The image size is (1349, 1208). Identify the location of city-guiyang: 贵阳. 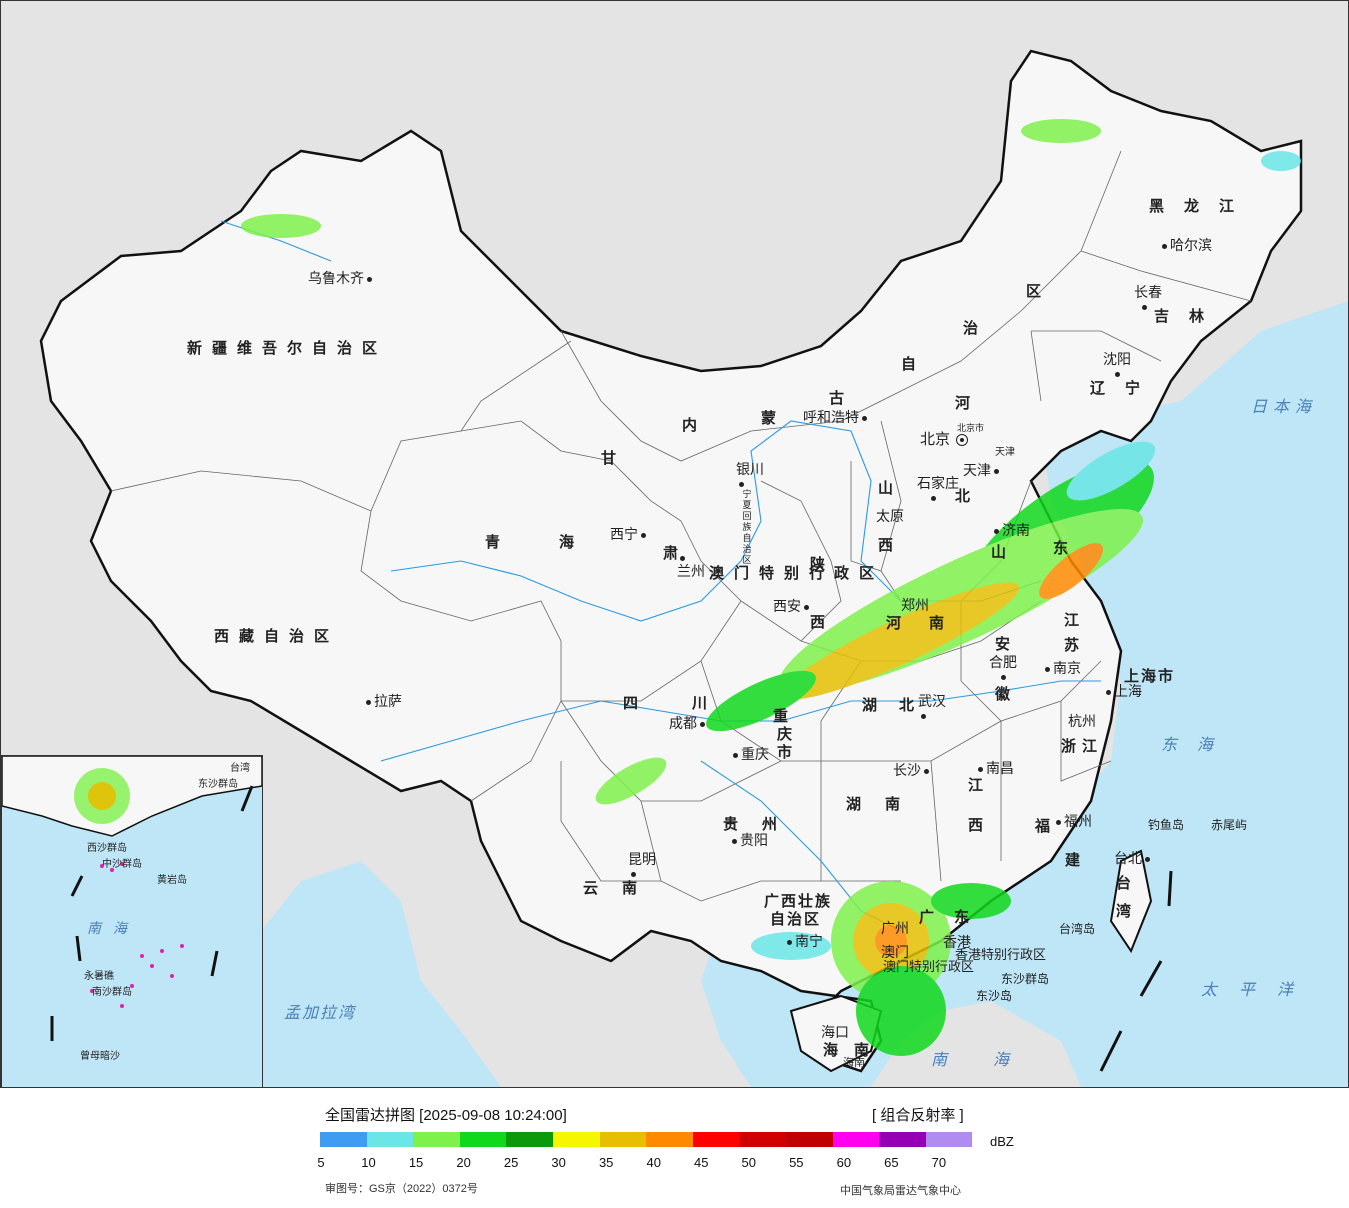
(748, 840).